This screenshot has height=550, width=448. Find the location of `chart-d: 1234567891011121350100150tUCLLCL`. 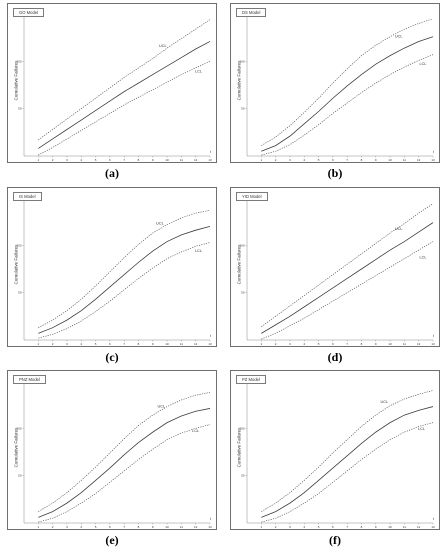

chart-d: 1234567891011121350100150tUCLLCL is located at coordinates (337, 271).